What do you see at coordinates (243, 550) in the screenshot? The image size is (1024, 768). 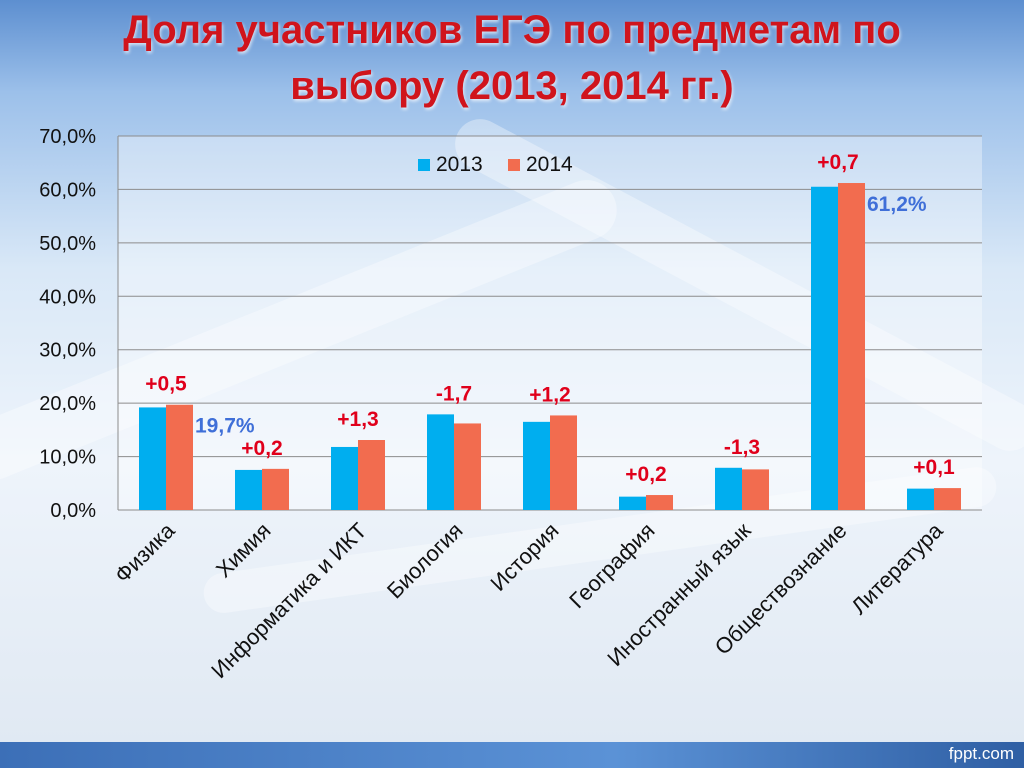 I see `x-category-label: Химия` at bounding box center [243, 550].